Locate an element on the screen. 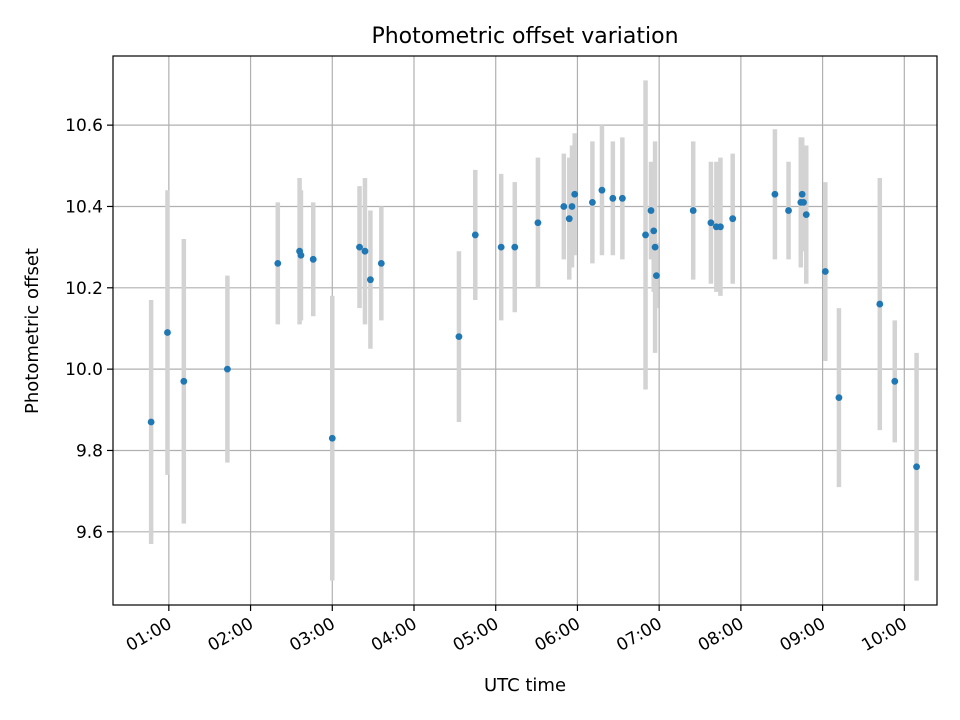 This screenshot has height=720, width=960. y-axis-ticks: 9.6 9.8 10.0 10.2 10.4 10.6 is located at coordinates (89, 329).